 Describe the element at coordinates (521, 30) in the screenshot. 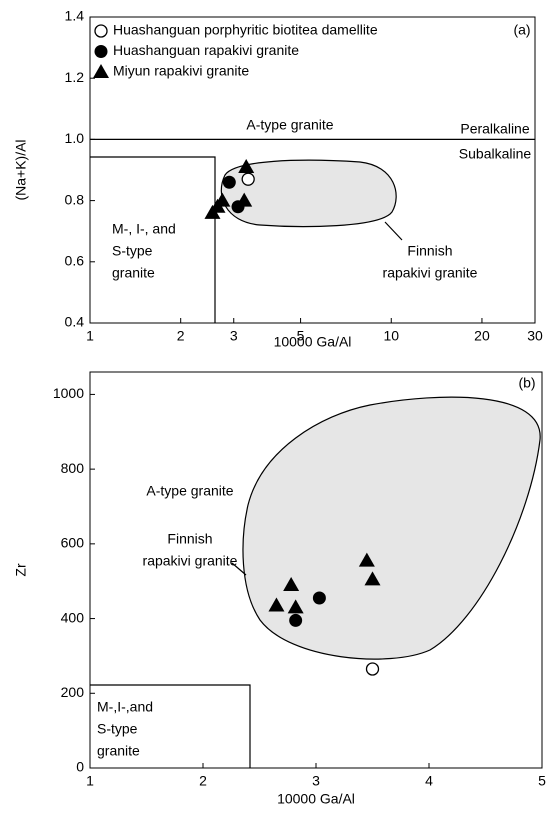

I see `panel-label: (a)` at that location.